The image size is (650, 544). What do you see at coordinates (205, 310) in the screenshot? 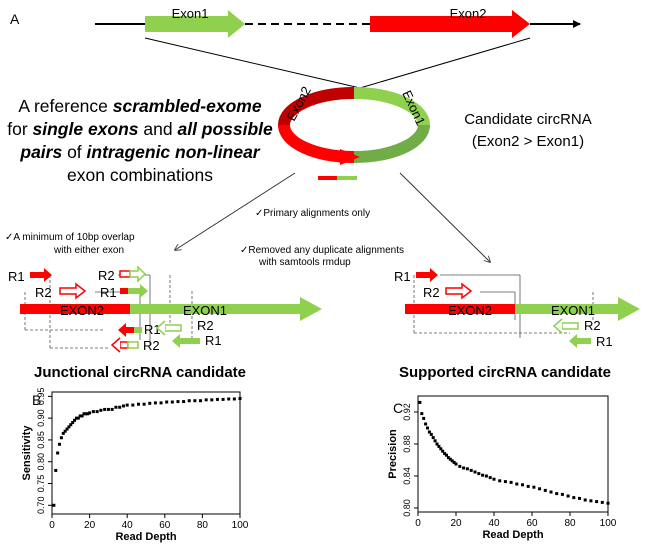
I see `exon1-caps-label: EXON1` at bounding box center [205, 310].